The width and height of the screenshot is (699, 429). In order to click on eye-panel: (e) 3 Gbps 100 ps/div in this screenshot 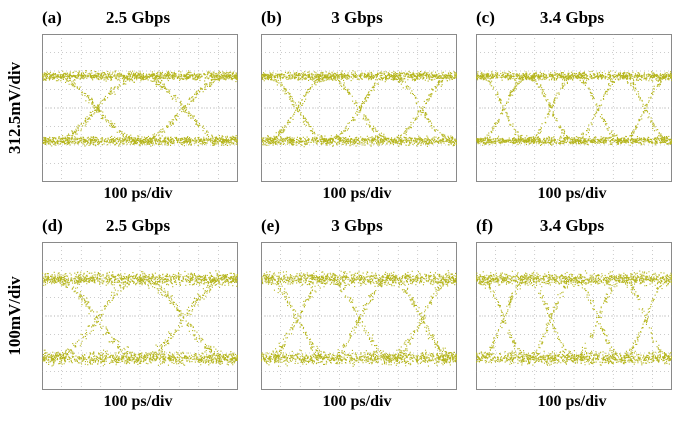, I will do `click(357, 317)`.